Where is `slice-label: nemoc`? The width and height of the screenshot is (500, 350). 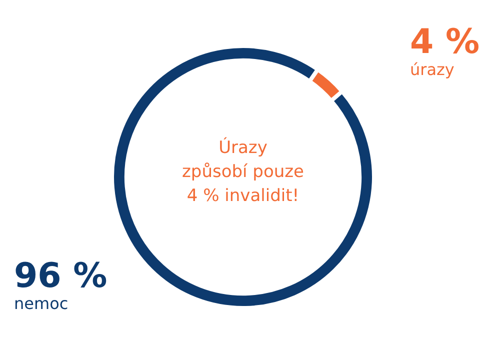 slice-label: nemoc is located at coordinates (42, 304).